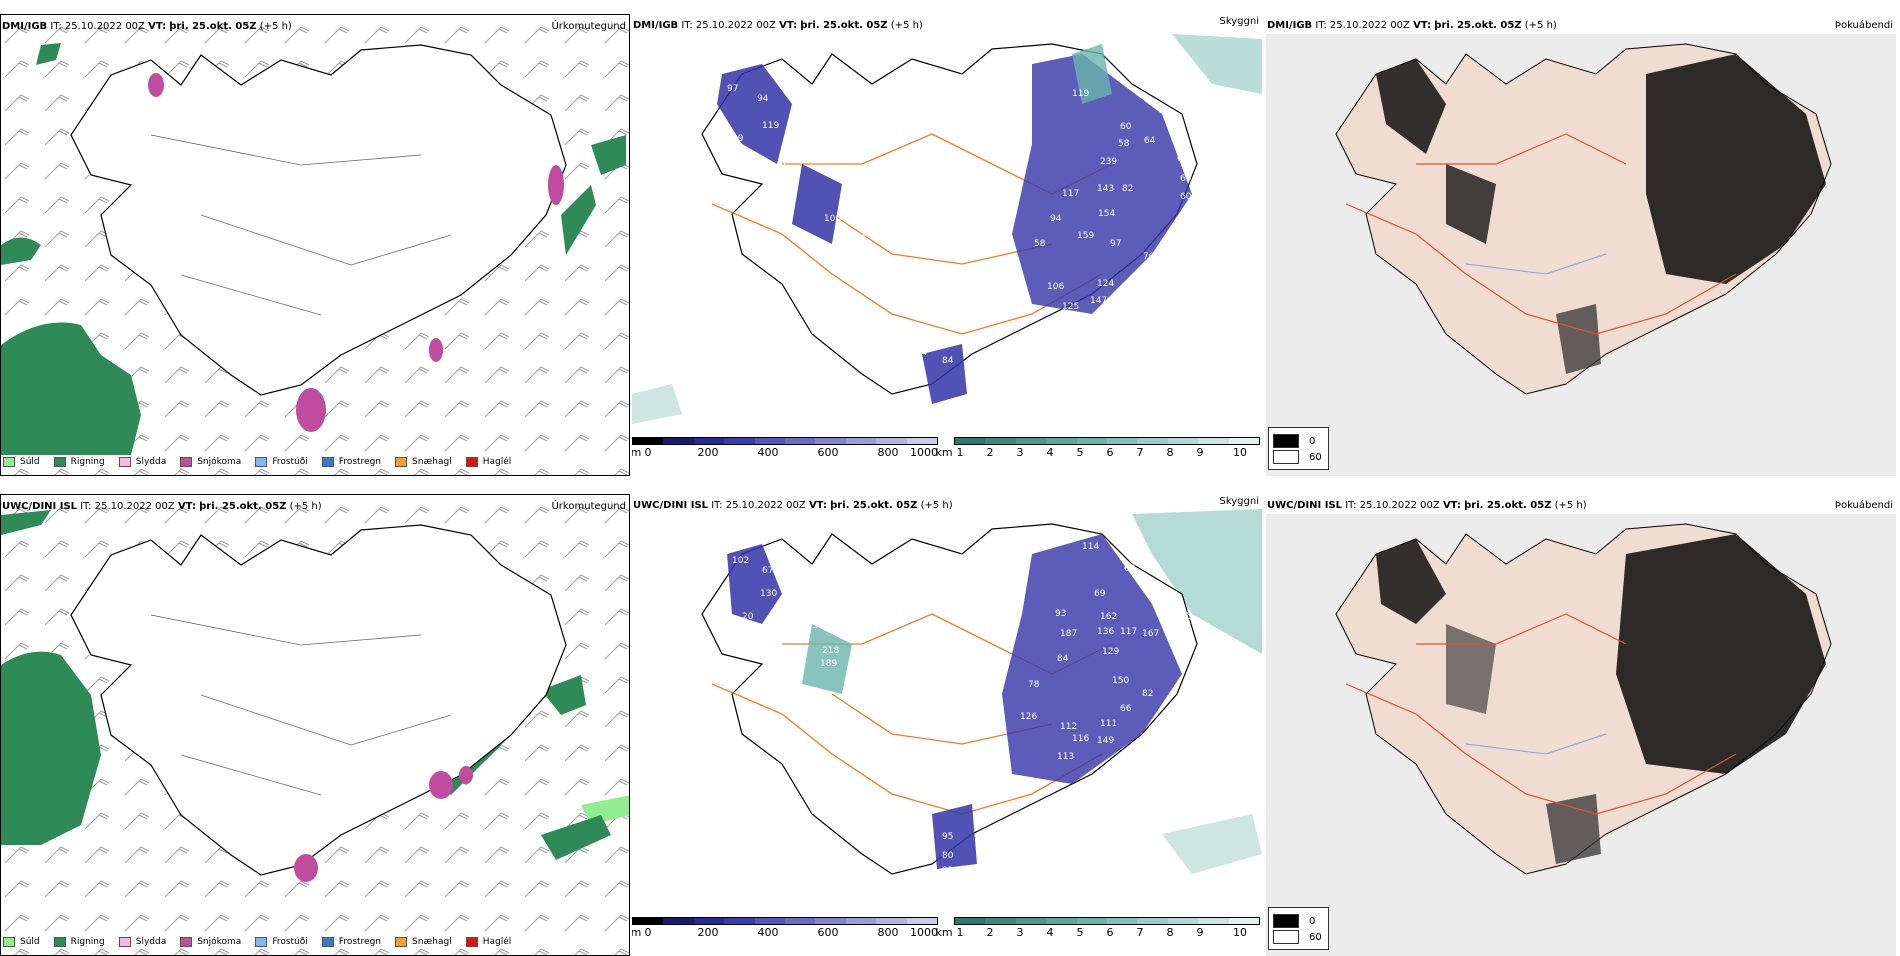 The height and width of the screenshot is (956, 1900). What do you see at coordinates (151, 942) in the screenshot?
I see `legend-label: Slydda` at bounding box center [151, 942].